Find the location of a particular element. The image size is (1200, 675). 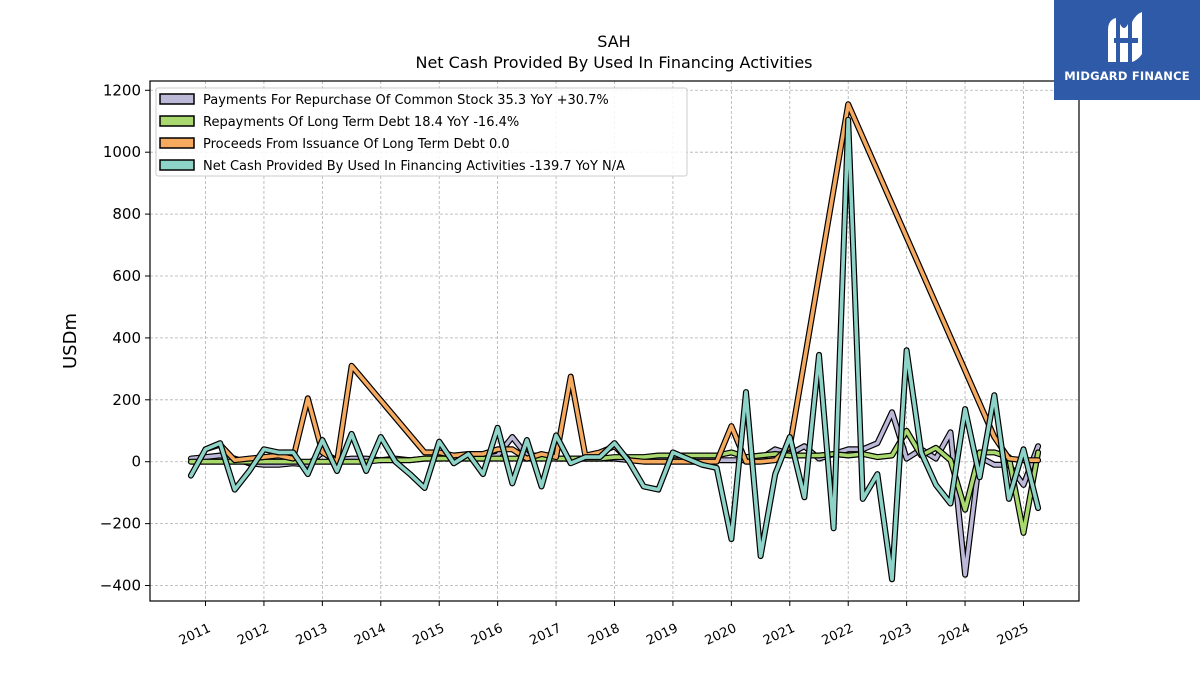

x-tick-label: 2015 is located at coordinates (429, 635).